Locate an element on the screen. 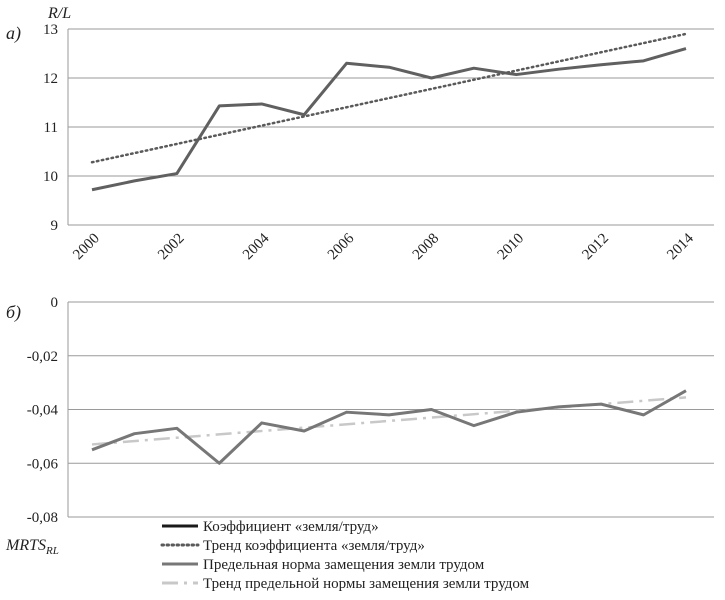 Image resolution: width=725 pixels, height=600 pixels. panel-a-y-tick-label: 11 is located at coordinates (51, 128).